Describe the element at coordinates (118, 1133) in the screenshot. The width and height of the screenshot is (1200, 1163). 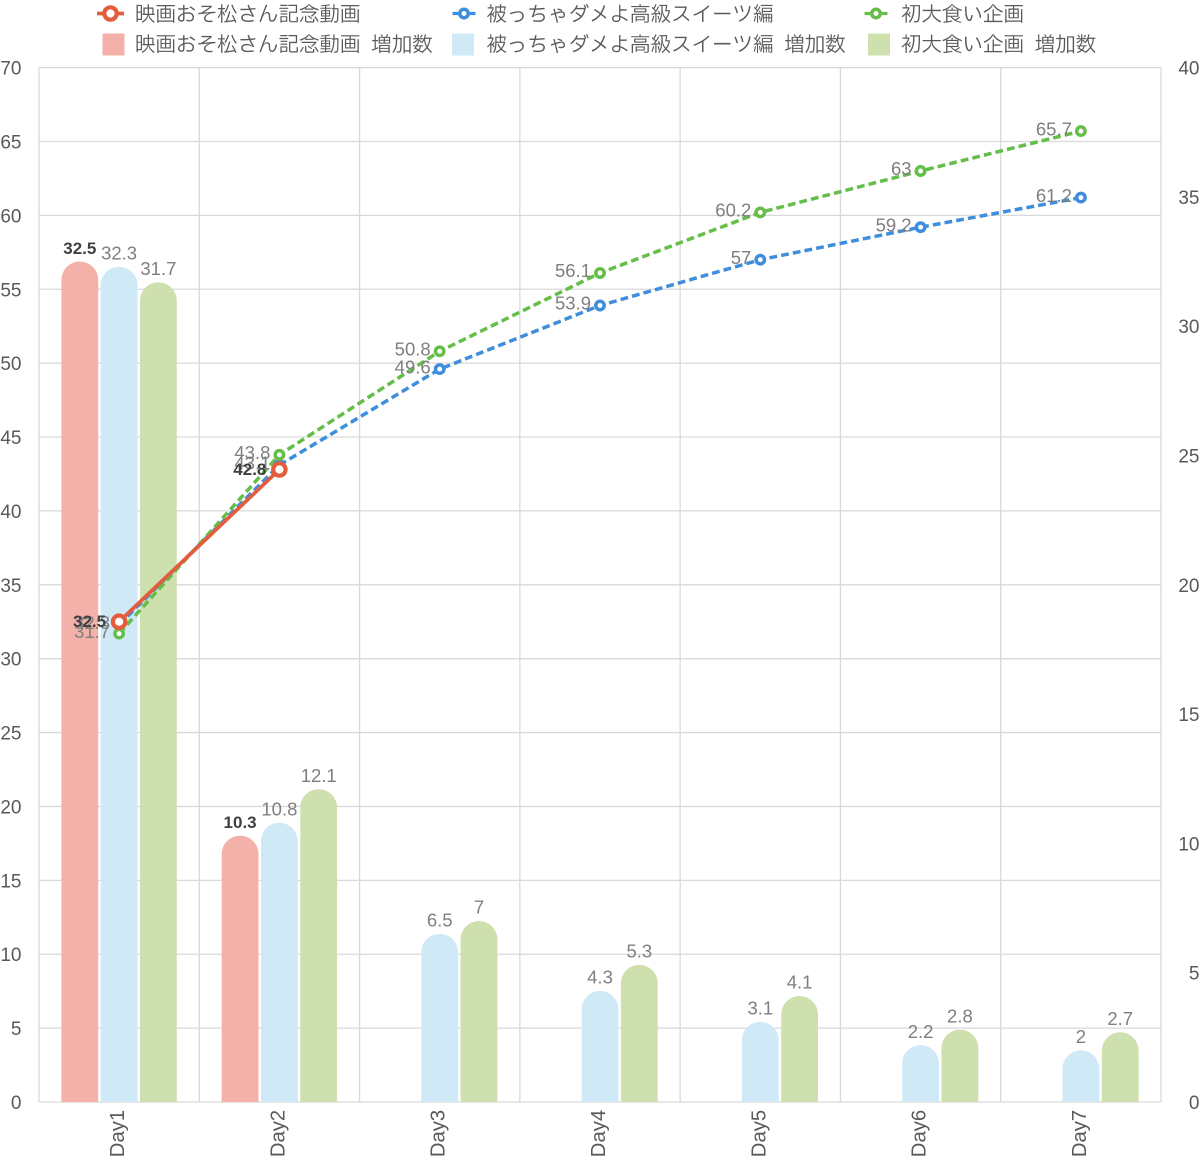
I see `svg-text: Day1` at that location.